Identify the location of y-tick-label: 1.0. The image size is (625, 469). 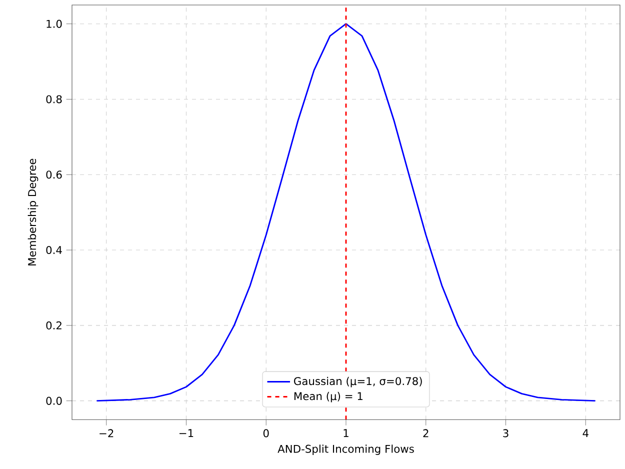
(54, 24).